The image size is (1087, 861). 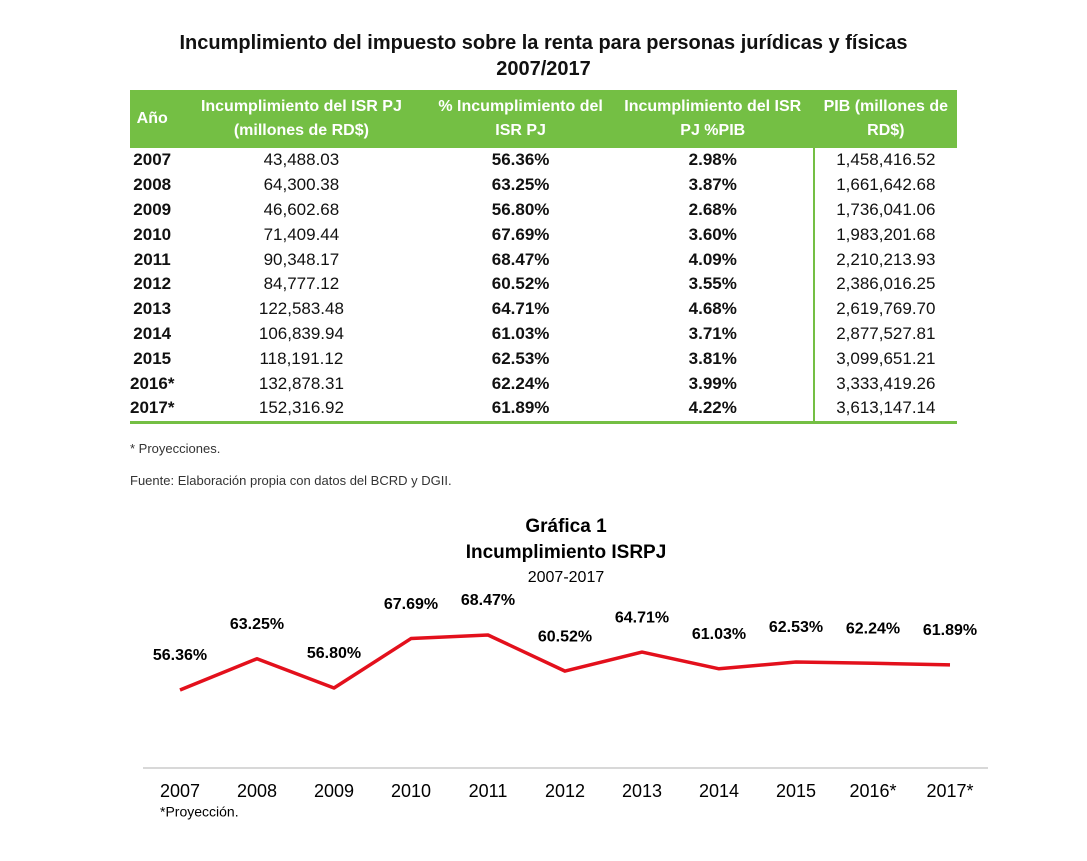 I want to click on table-cell: 1,983,201.68, so click(x=884, y=235).